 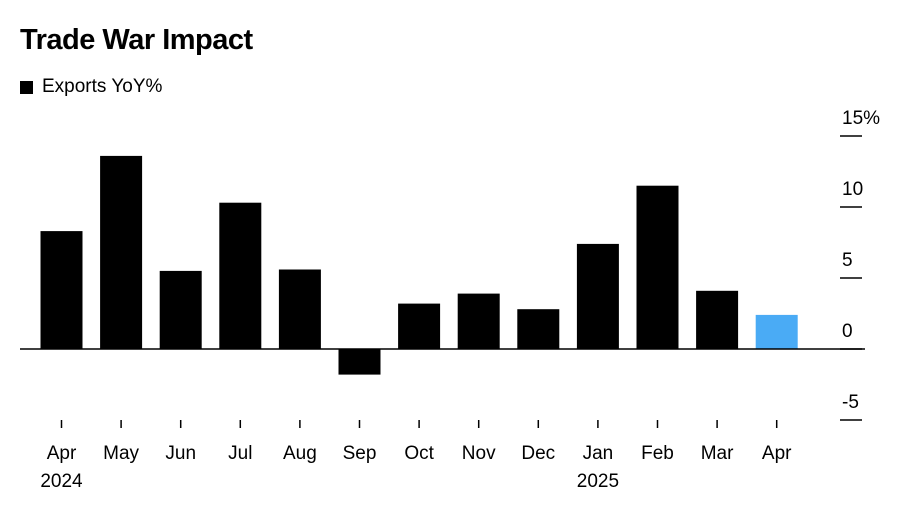 I want to click on x-tick-label: Oct, so click(x=419, y=453).